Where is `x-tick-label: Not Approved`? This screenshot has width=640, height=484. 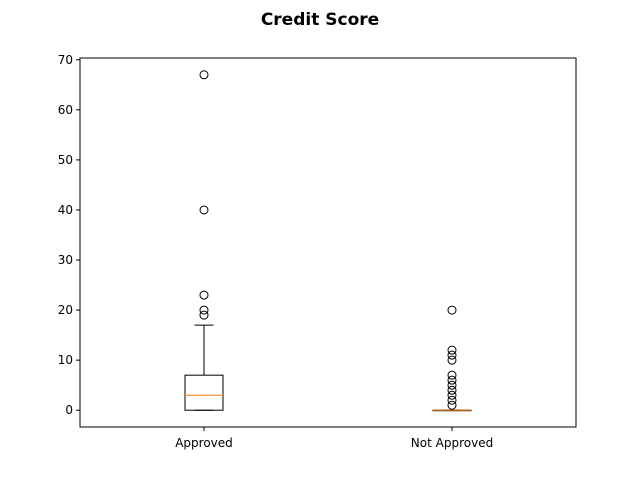 x-tick-label: Not Approved is located at coordinates (452, 443).